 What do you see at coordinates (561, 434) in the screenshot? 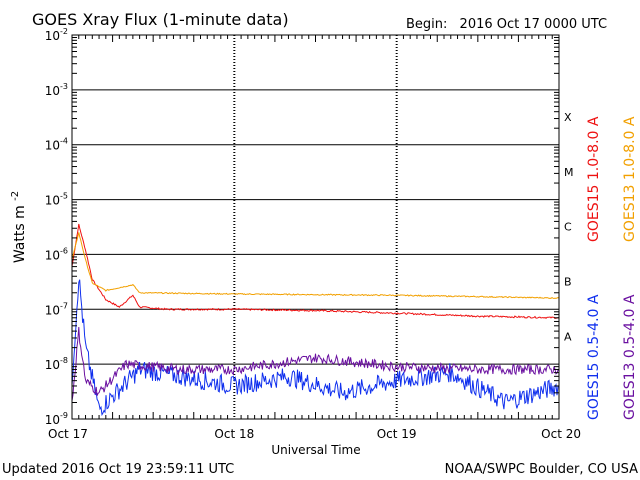
I see `x-tick-label: Oct 20` at bounding box center [561, 434].